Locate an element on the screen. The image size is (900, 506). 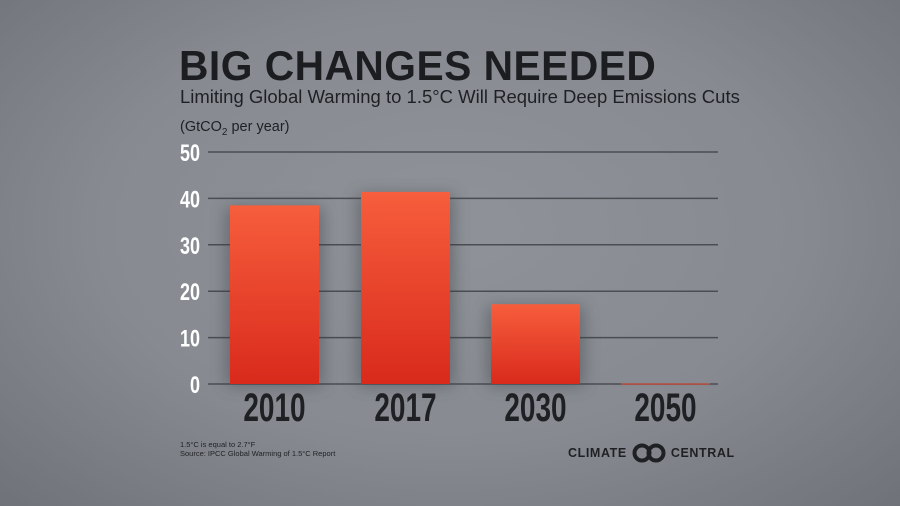
footnote-conversion: 1.5°C is equal to 2.7°F is located at coordinates (218, 444).